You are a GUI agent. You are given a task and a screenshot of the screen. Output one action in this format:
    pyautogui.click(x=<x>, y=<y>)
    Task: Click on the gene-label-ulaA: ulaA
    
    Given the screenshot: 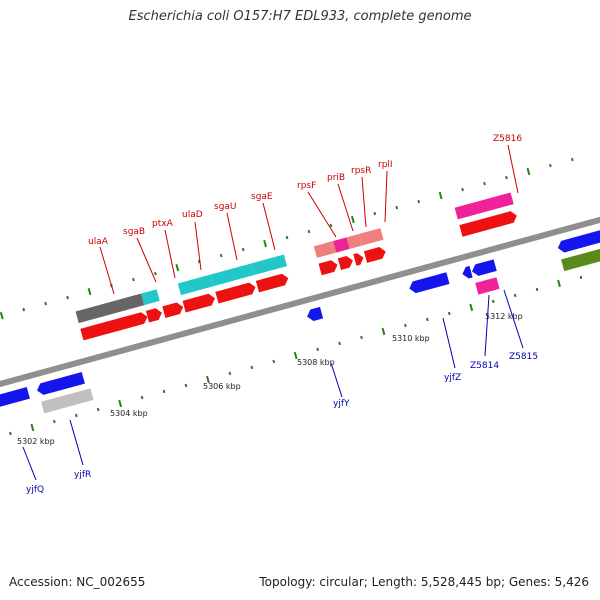 What is the action you would take?
    pyautogui.click(x=98, y=242)
    